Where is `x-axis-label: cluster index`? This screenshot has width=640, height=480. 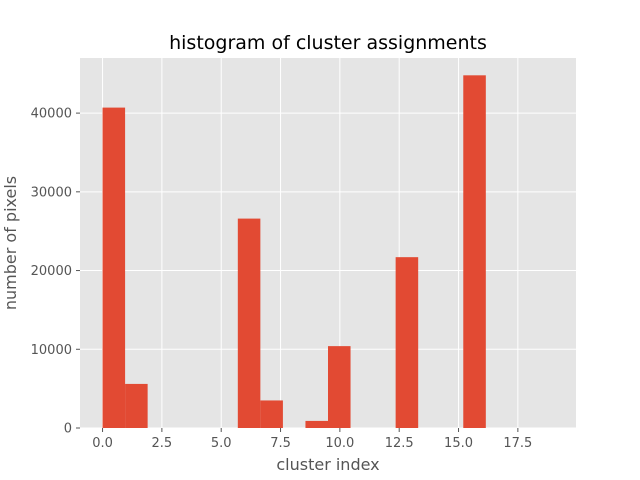 x-axis-label: cluster index is located at coordinates (327, 464).